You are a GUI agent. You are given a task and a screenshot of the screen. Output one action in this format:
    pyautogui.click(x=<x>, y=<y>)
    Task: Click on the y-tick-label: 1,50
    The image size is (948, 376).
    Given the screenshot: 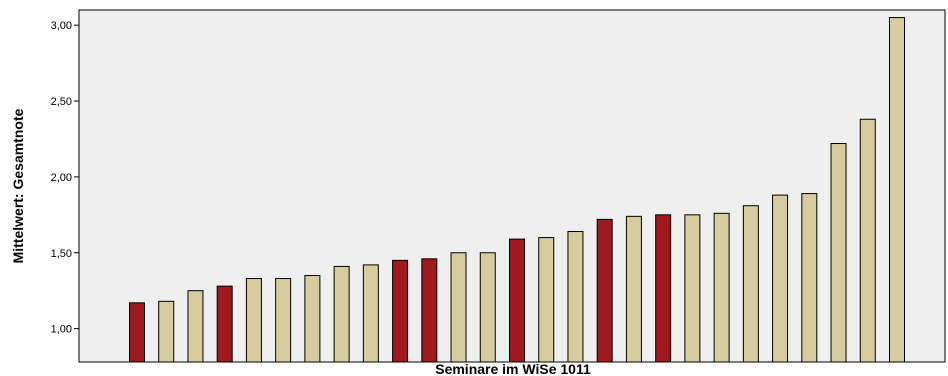 What is the action you would take?
    pyautogui.click(x=61, y=254)
    